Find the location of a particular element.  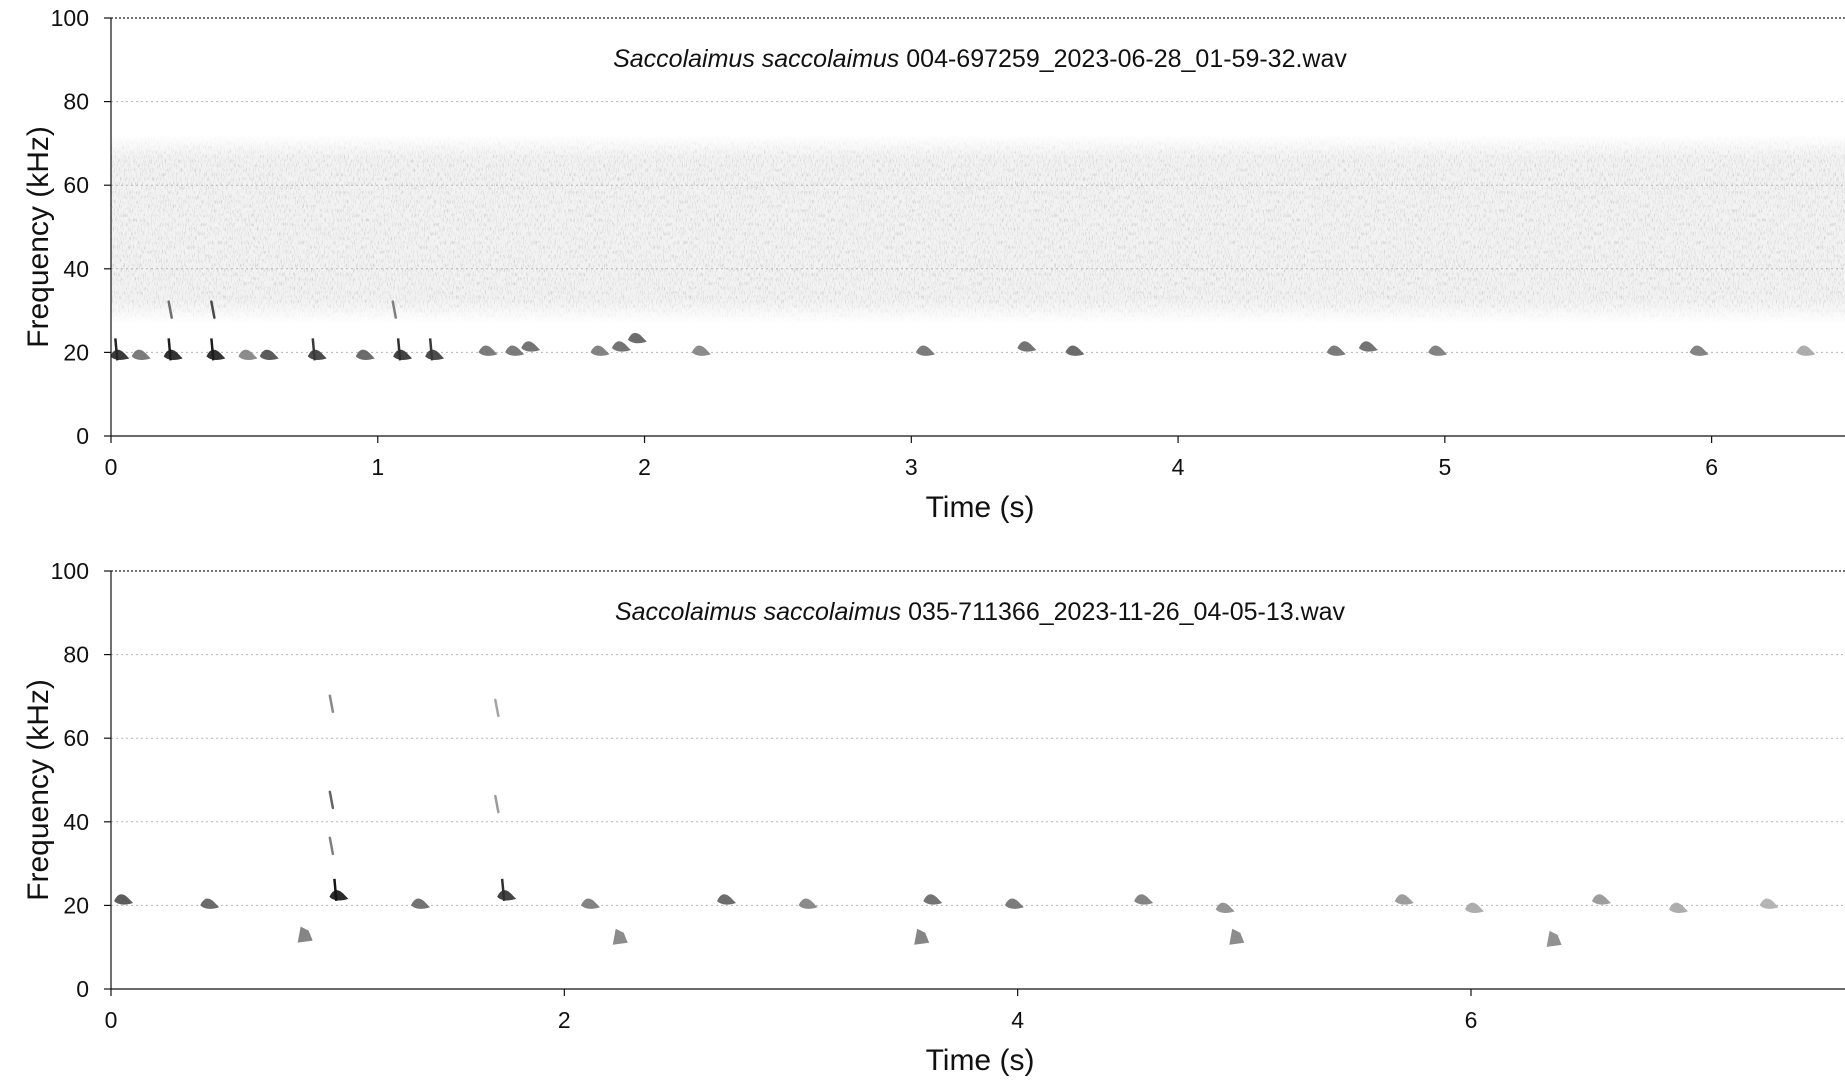

call-marks is located at coordinates (963, 330).